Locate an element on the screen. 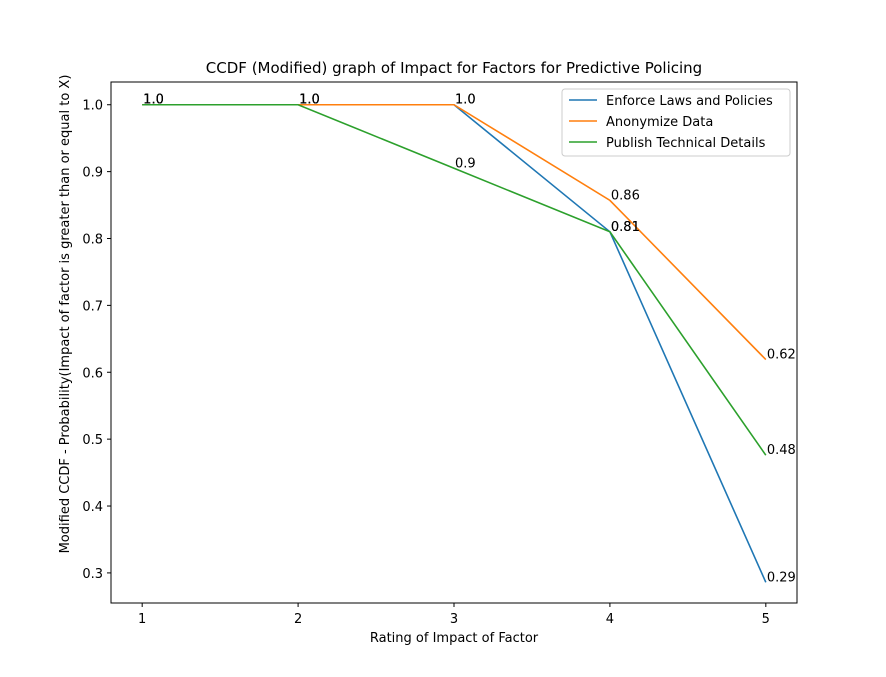  y-tick-label: 0.6 is located at coordinates (92, 373).